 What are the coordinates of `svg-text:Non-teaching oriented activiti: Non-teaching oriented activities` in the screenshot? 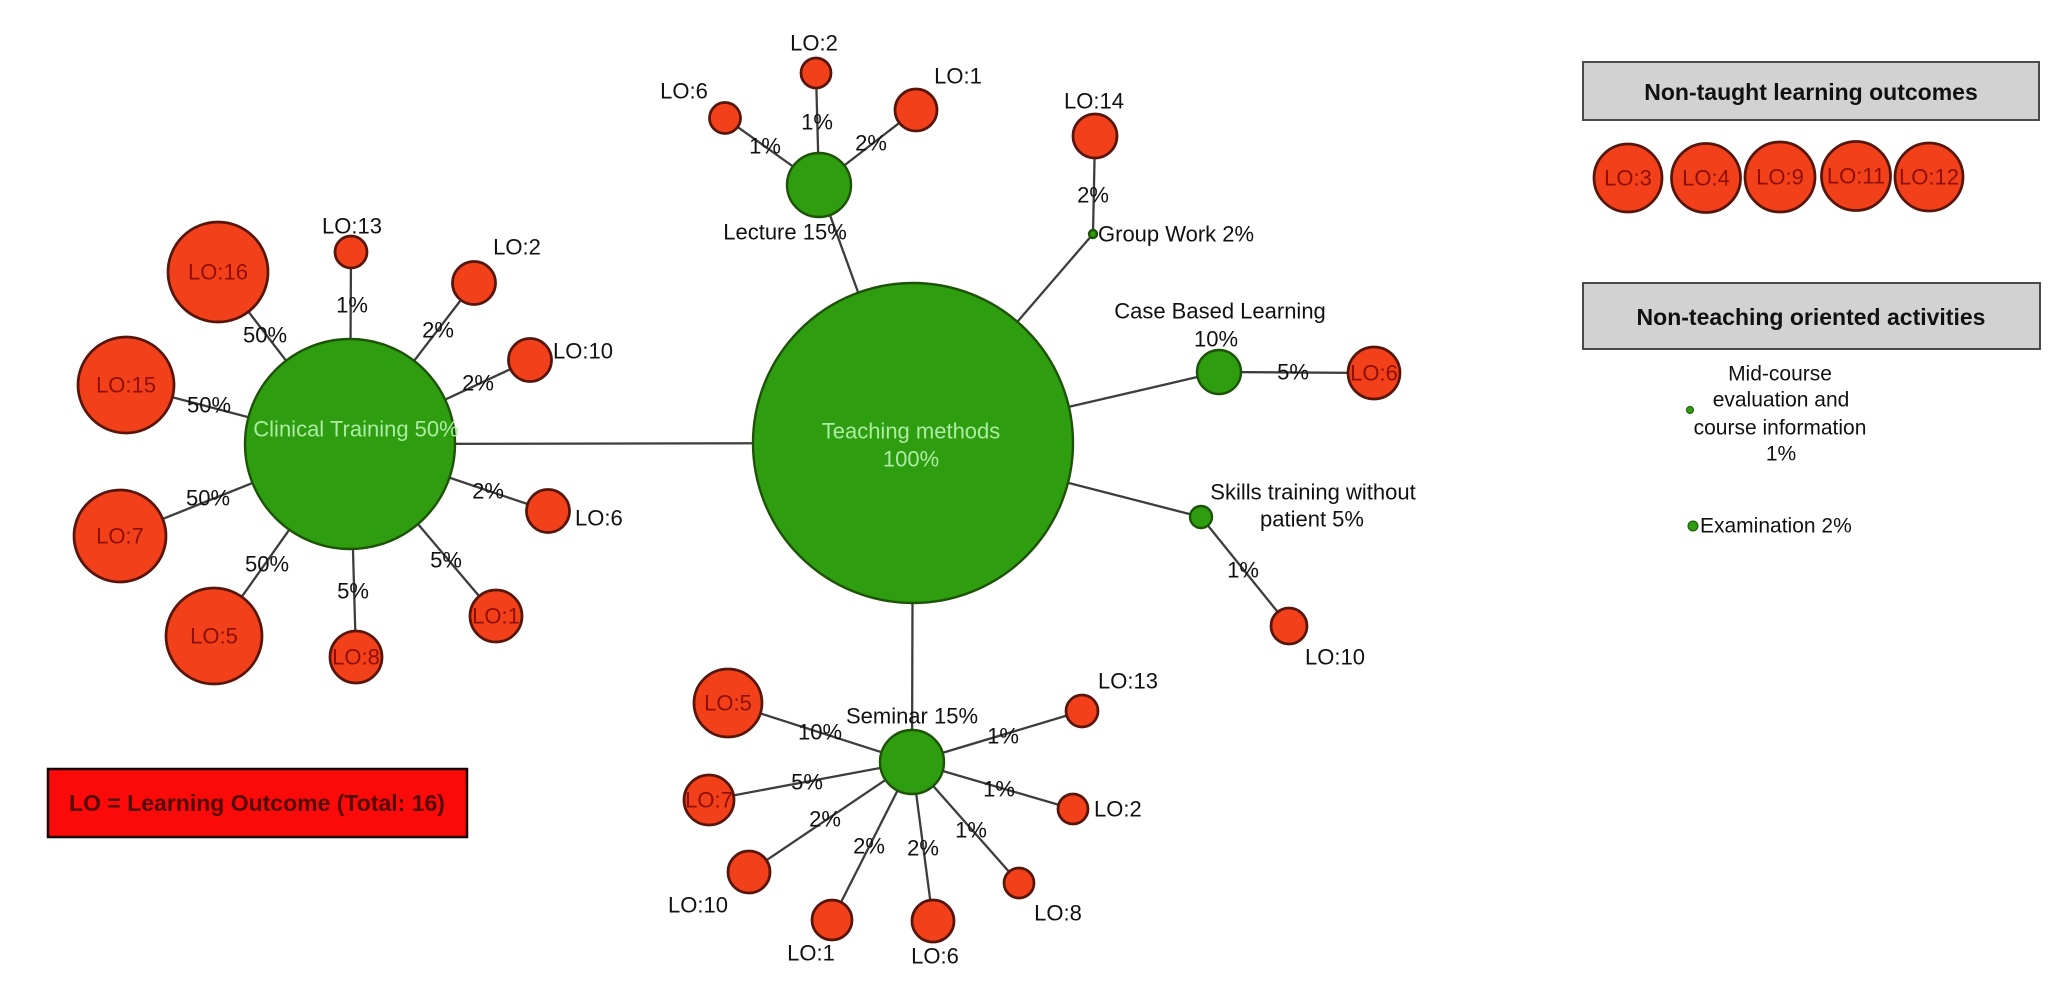 It's located at (1811, 317).